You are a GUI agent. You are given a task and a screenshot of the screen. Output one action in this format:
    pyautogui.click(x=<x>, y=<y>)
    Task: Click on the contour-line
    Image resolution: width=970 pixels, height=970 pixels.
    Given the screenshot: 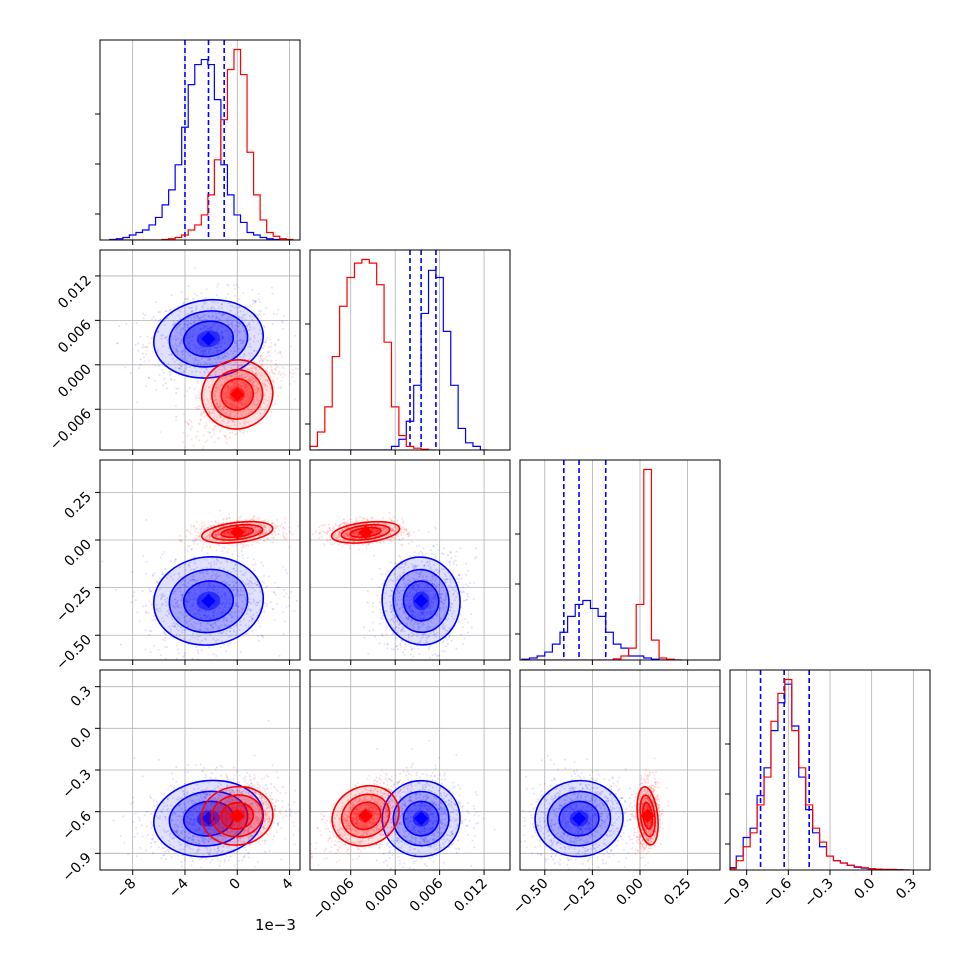 What is the action you would take?
    pyautogui.click(x=208, y=339)
    